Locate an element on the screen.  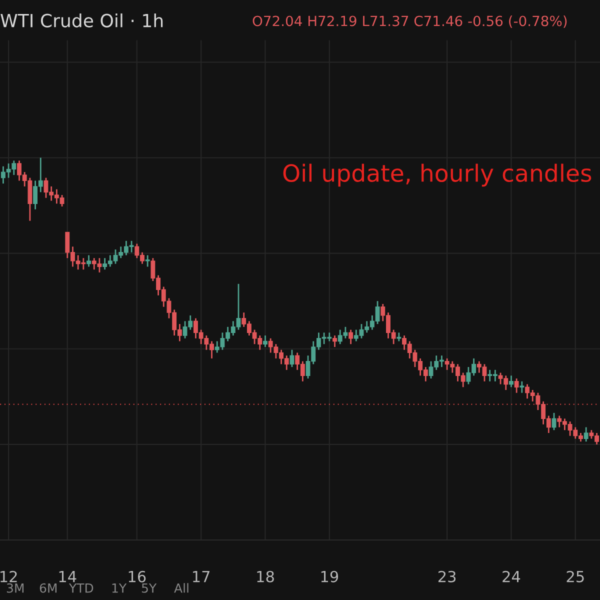
x-tick-label: 16 is located at coordinates (137, 576).